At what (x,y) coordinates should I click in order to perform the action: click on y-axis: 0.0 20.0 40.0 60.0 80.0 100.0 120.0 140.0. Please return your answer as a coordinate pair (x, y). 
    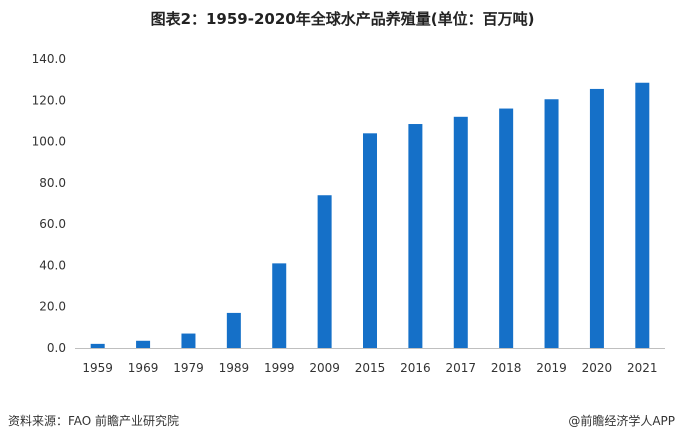
    Looking at the image, I should click on (49, 203).